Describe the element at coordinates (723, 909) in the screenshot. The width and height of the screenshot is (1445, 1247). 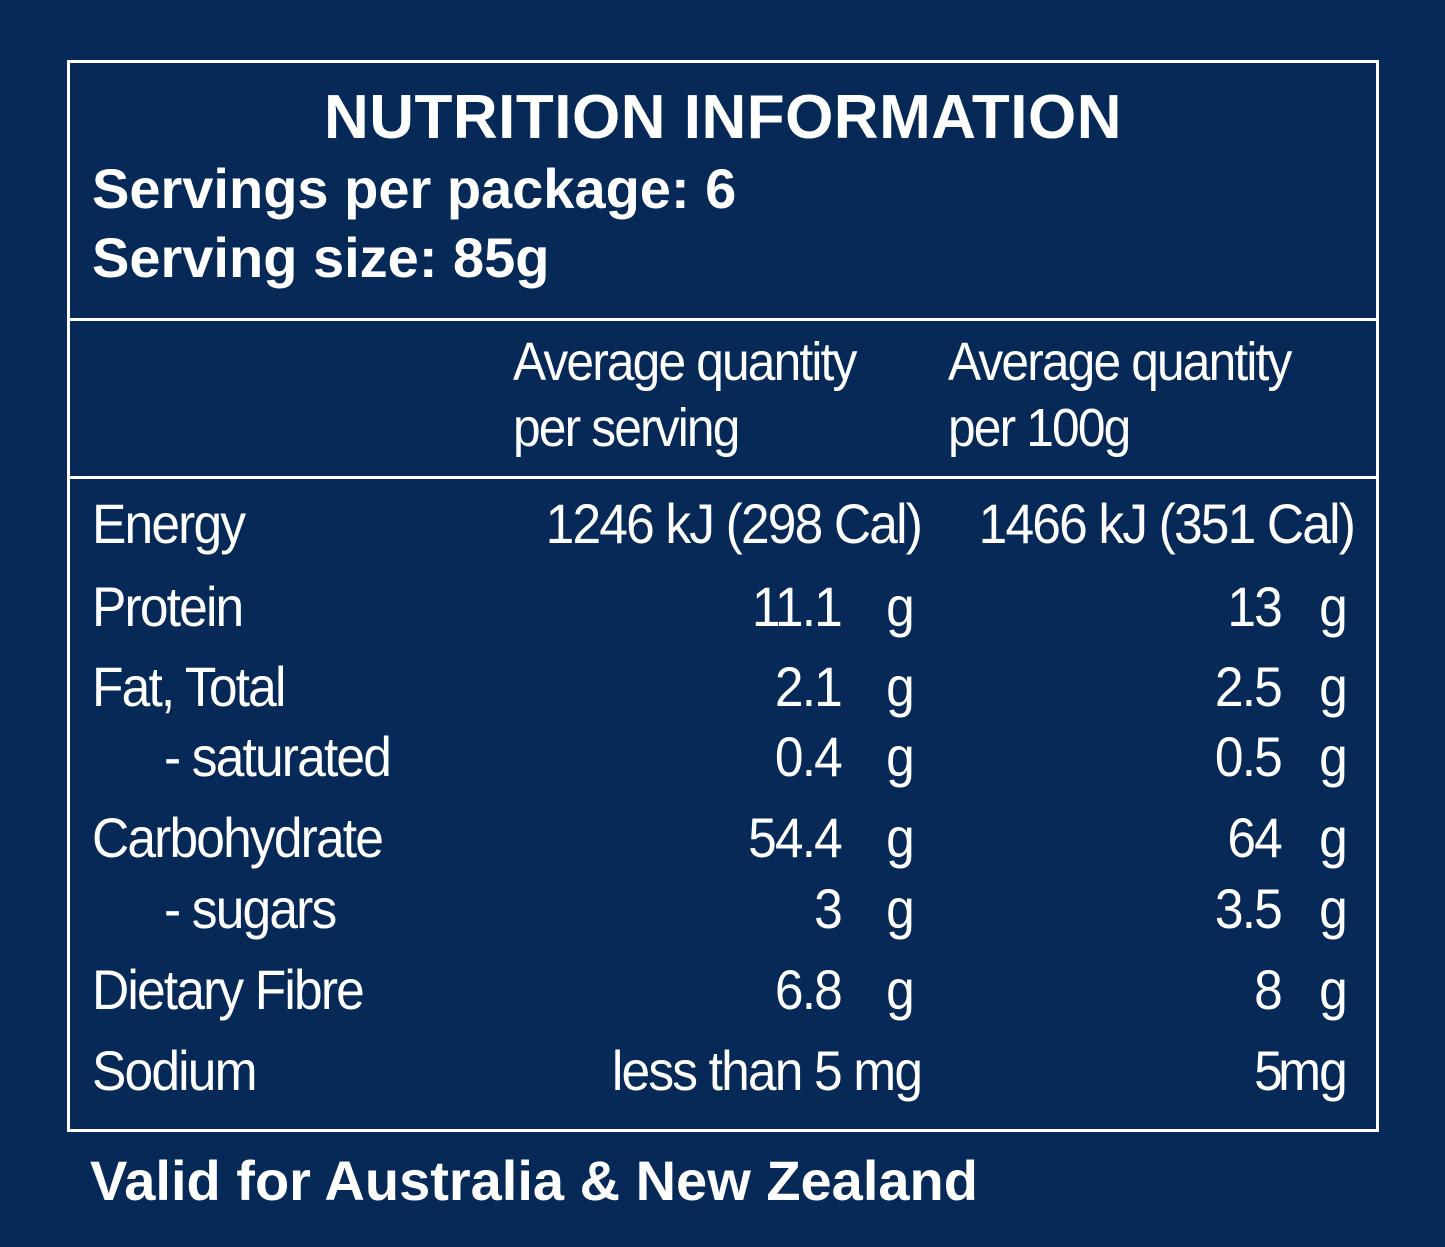
I see `table-row: - sugars 3 g 3.5 g` at that location.